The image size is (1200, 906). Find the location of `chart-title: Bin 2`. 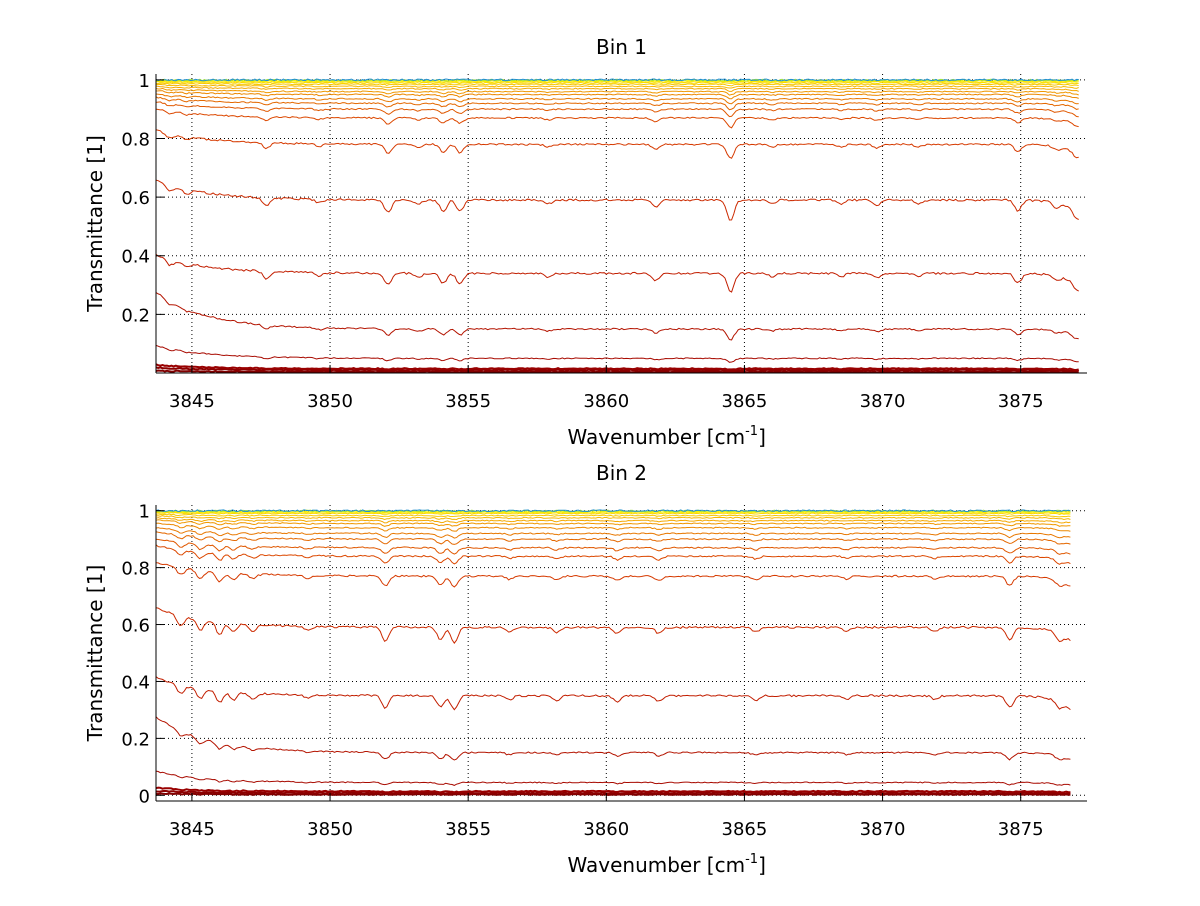

chart-title: Bin 2 is located at coordinates (621, 473).